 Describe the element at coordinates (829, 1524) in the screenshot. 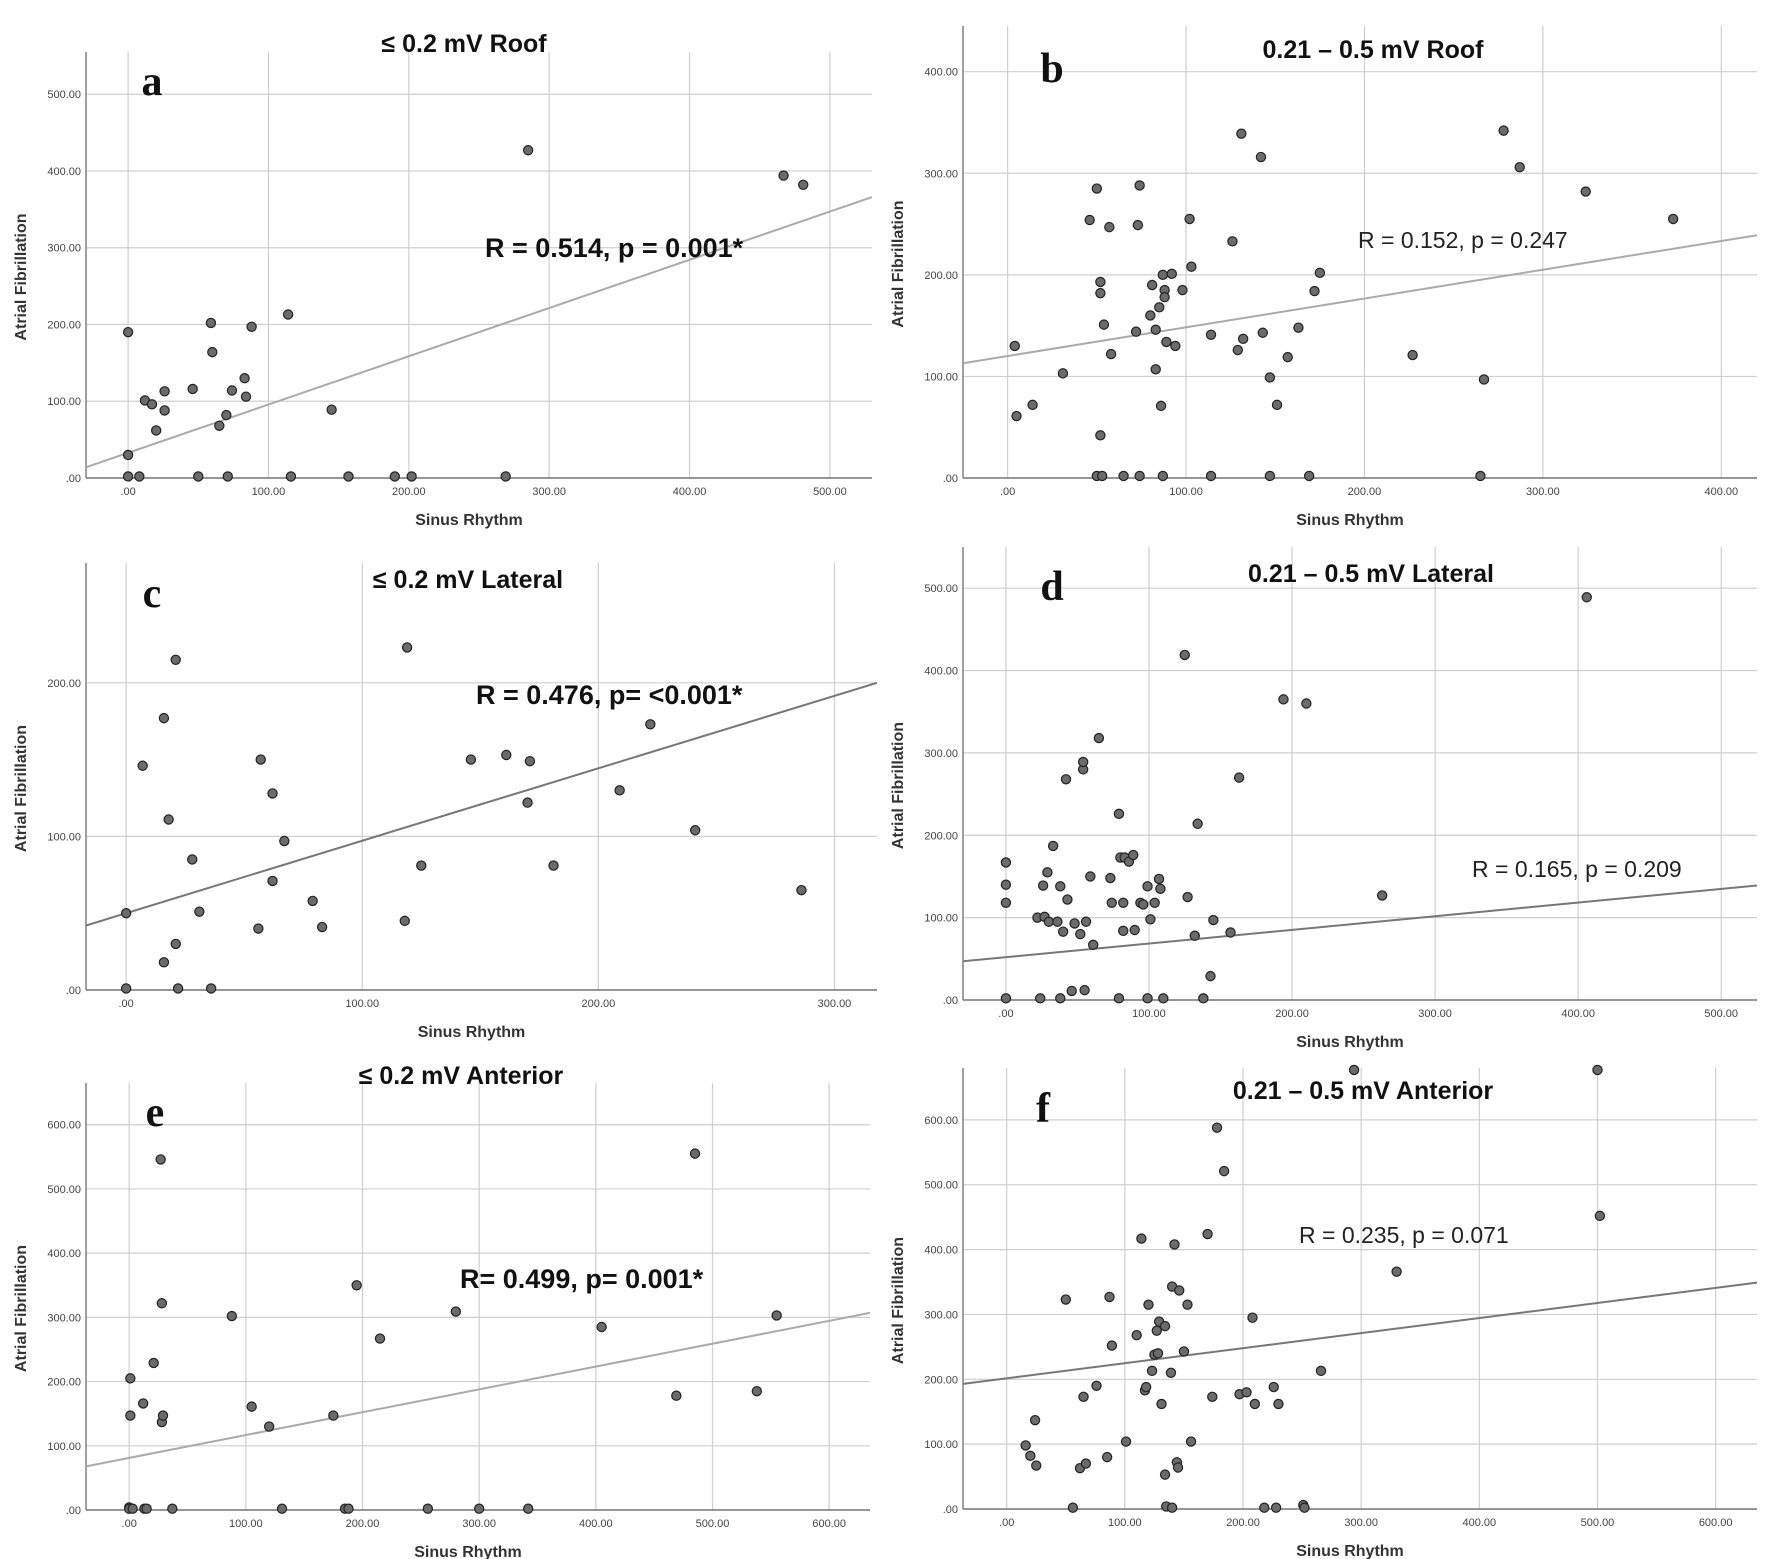

I see `x-tick-label: 600.00` at that location.